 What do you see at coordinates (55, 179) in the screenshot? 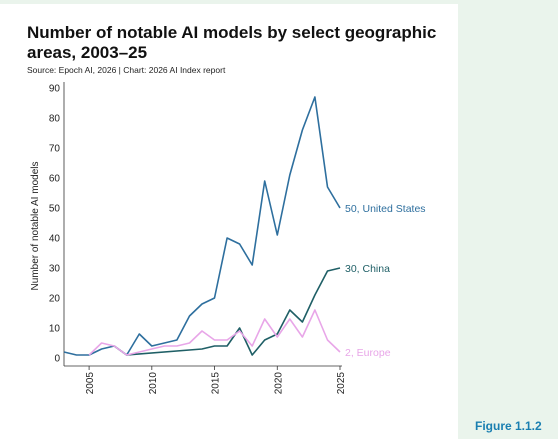
I see `y-tick-label: 60` at bounding box center [55, 179].